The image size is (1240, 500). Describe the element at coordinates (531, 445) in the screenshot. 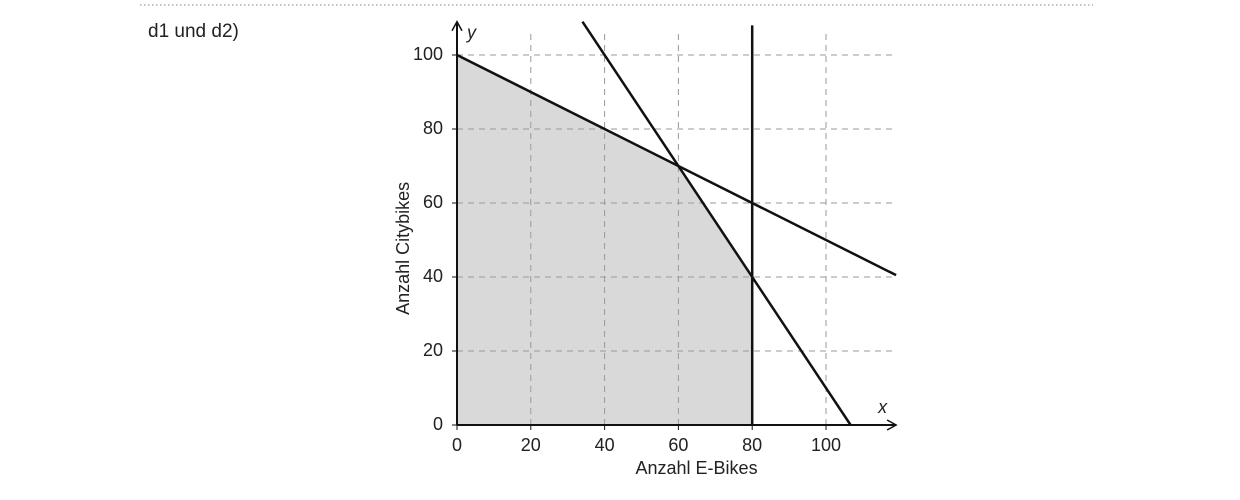

I see `x-tick-label: 20` at that location.